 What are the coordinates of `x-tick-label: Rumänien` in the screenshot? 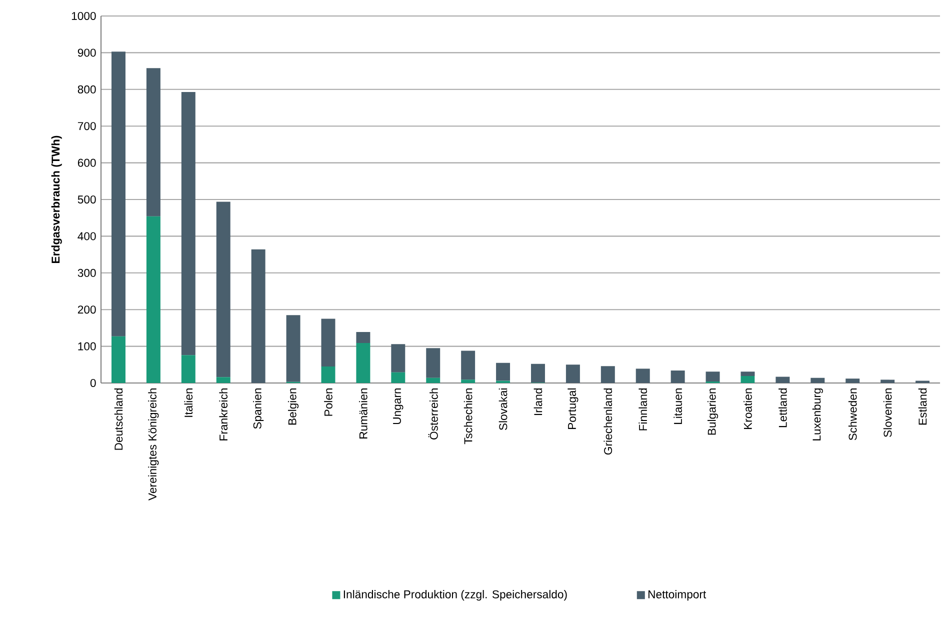 It's located at (363, 413).